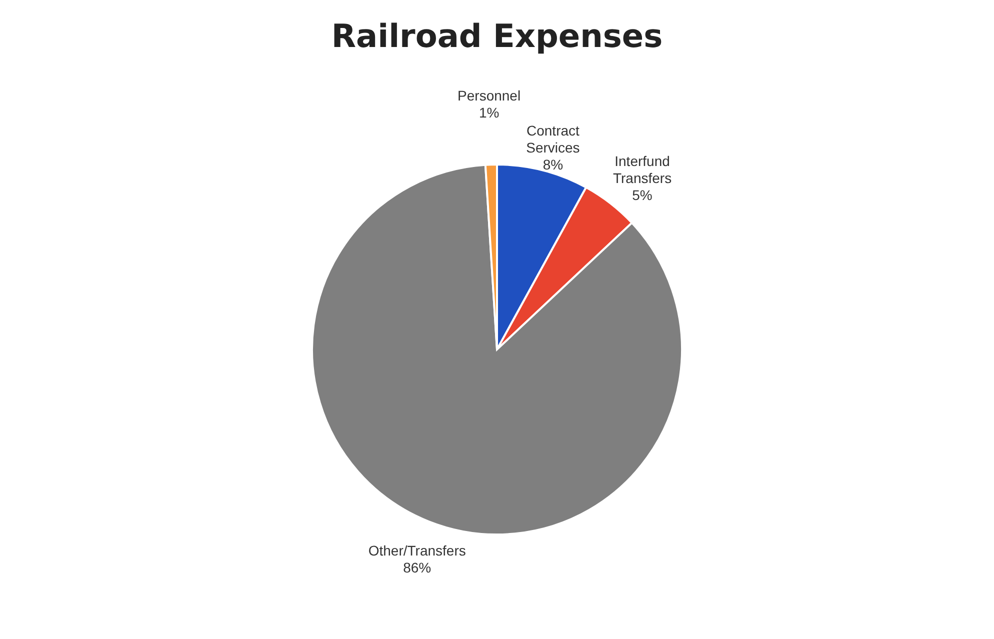  What do you see at coordinates (642, 169) in the screenshot?
I see `slice-label: Interfund Transfers` at bounding box center [642, 169].